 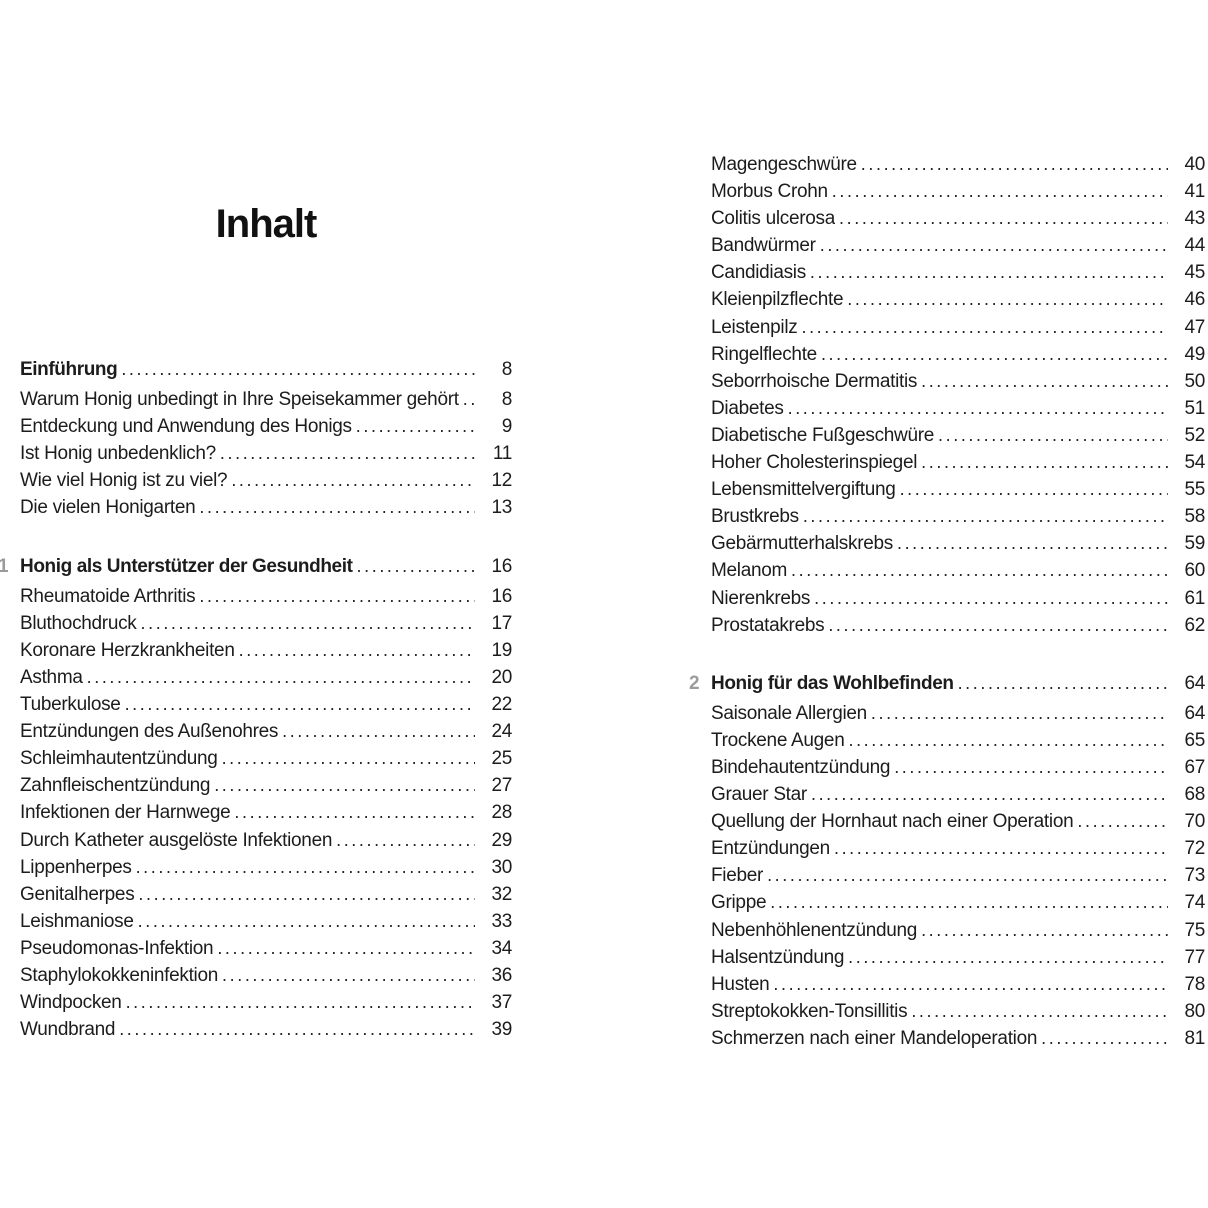 What do you see at coordinates (176, 840) in the screenshot?
I see `entry-title: Durch Katheter ausgelöste Infektionen` at bounding box center [176, 840].